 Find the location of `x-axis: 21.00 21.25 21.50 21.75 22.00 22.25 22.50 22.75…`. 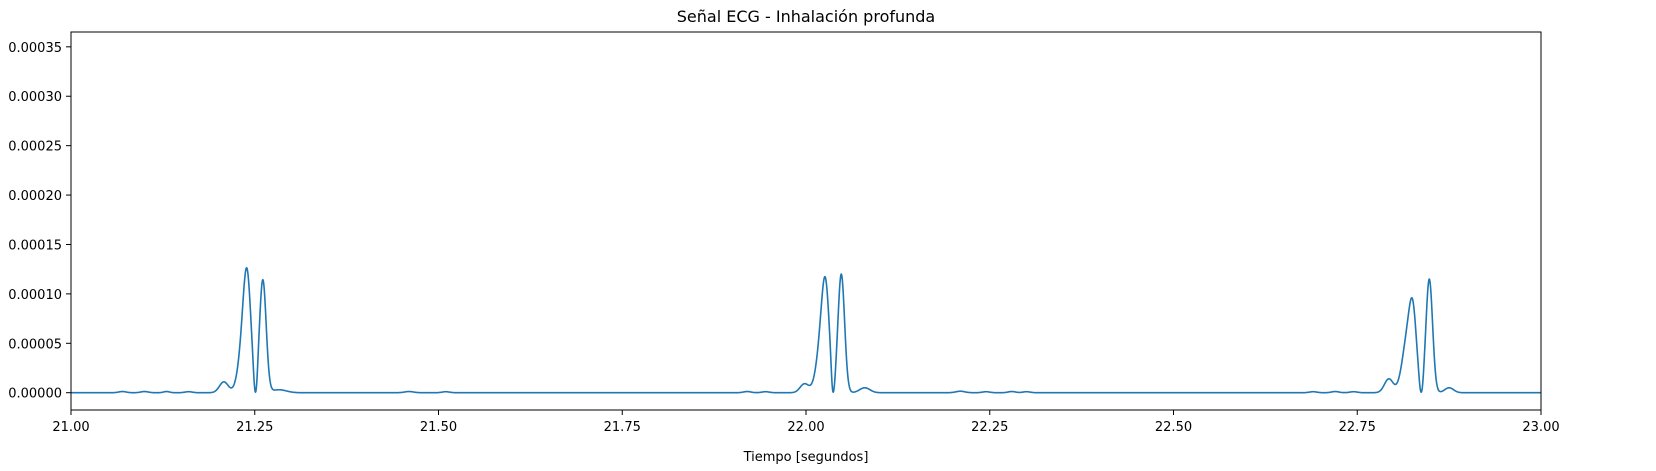

x-axis: 21.00 21.25 21.50 21.75 22.00 22.25 22.50 22.75… is located at coordinates (806, 422).